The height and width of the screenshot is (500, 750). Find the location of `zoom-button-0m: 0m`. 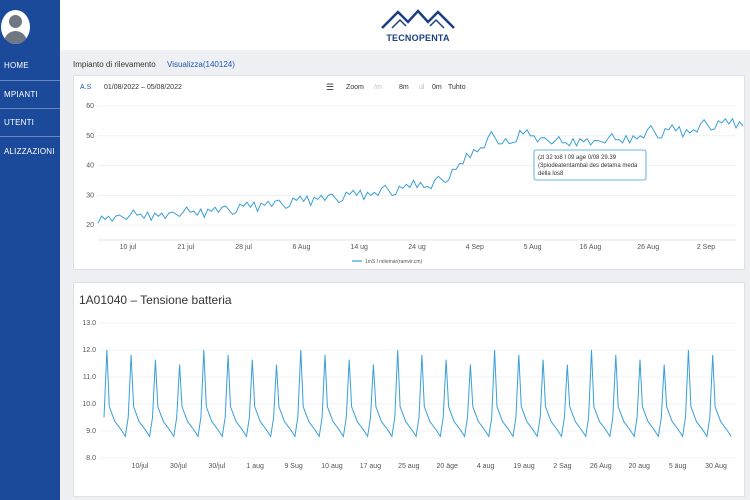

zoom-button-0m: 0m is located at coordinates (437, 87).